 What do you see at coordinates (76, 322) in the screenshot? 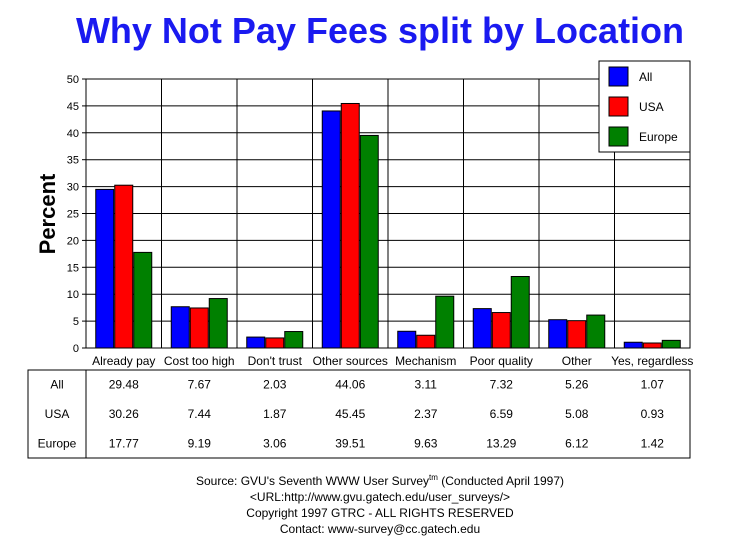
I see `y-tick-label: 5` at bounding box center [76, 322].